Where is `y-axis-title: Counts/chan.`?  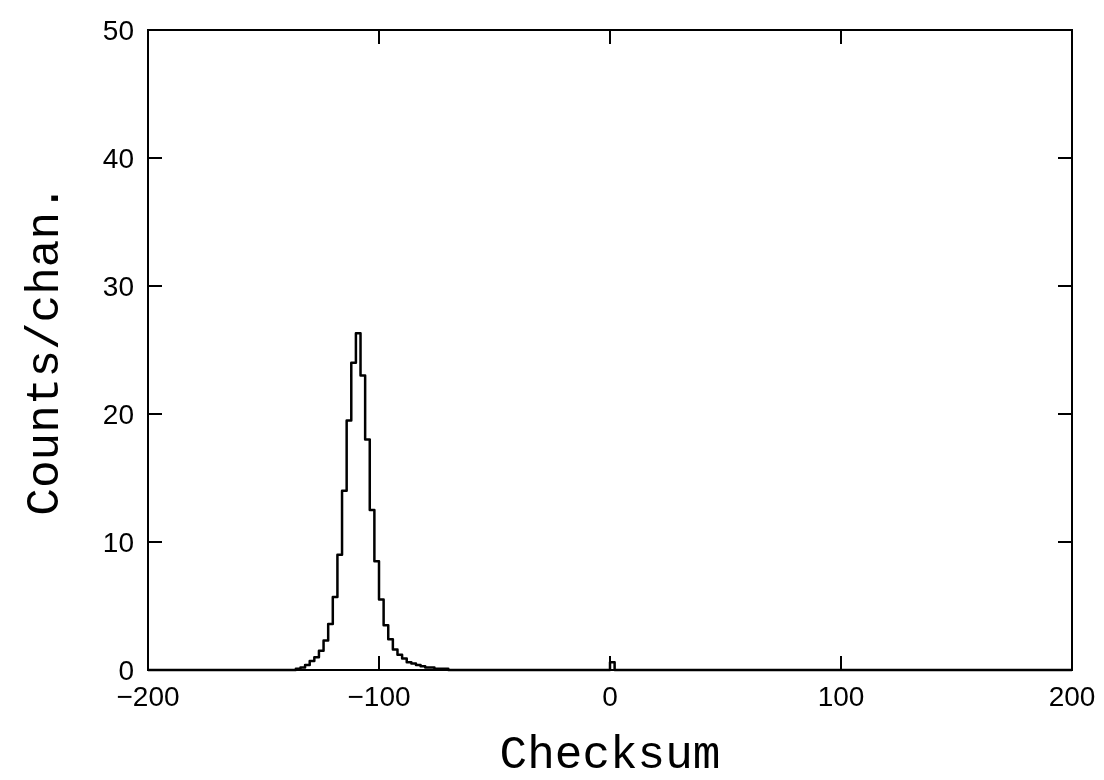 y-axis-title: Counts/chan. is located at coordinates (46, 350).